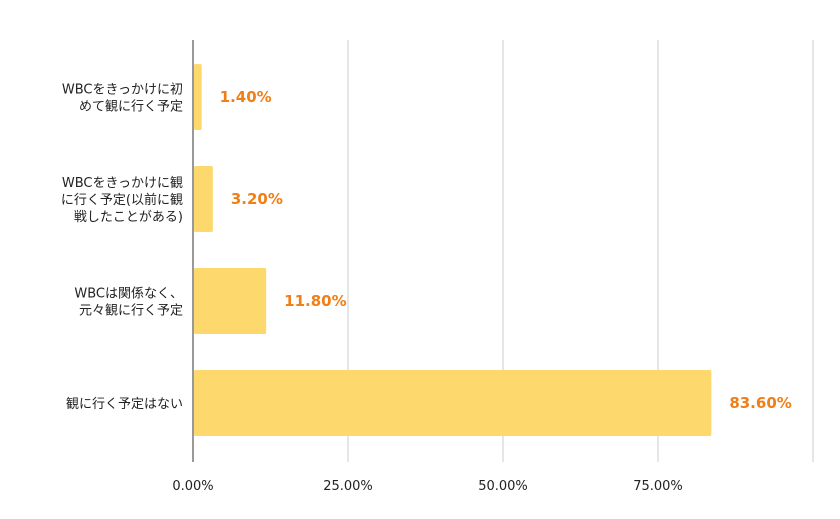  I want to click on x-tick-labels: 0.00% 25.00% 50.00% 75.00%, so click(427, 486).